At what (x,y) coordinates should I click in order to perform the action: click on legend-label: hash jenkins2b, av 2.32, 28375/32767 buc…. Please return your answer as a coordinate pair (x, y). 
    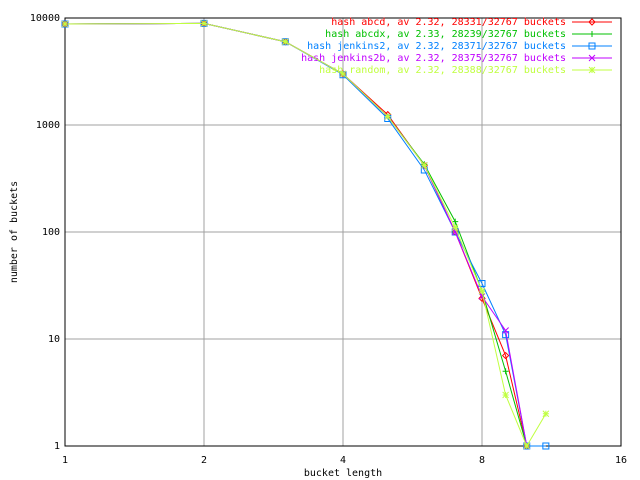
    Looking at the image, I should click on (433, 58).